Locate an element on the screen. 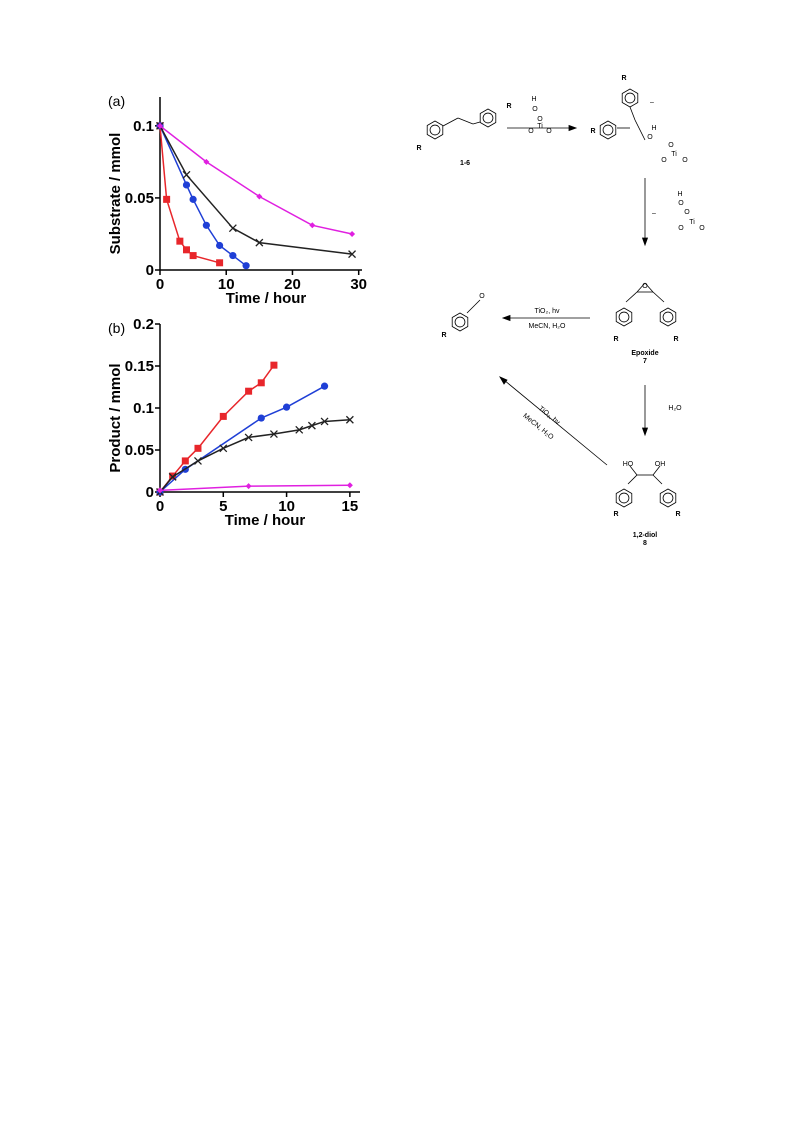 Image resolution: width=793 pixels, height=1126 pixels. x-tick-label: 15 is located at coordinates (350, 506).